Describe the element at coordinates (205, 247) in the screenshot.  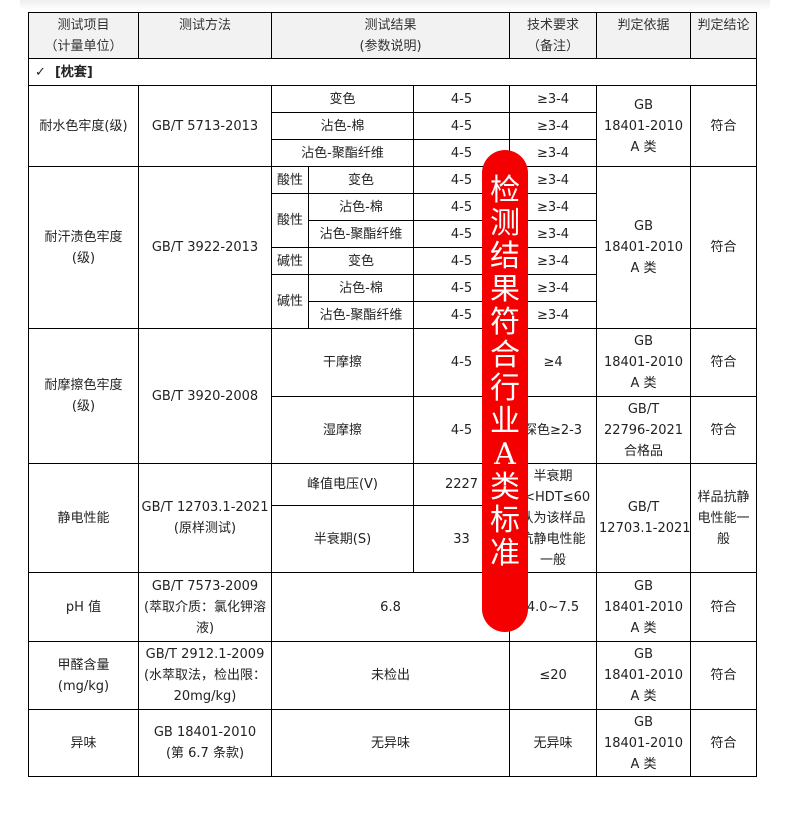
I see `method-cell: GB/T 3922-2013` at that location.